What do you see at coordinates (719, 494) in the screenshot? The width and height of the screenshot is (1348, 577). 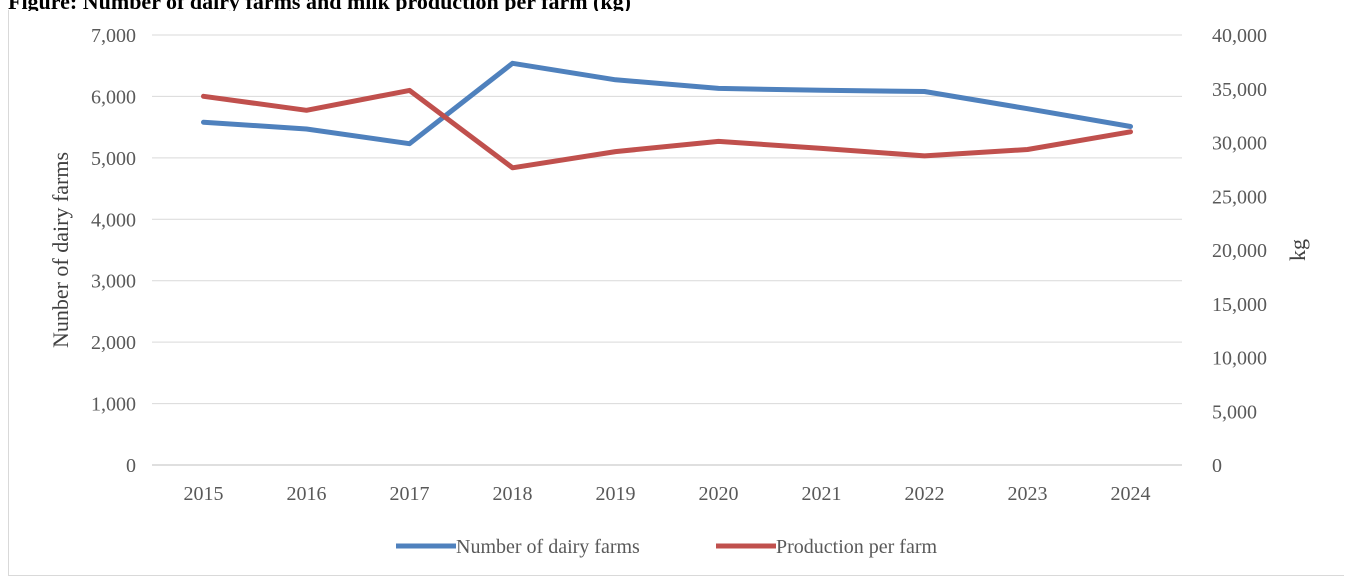 I see `x-tick-label: 2020` at bounding box center [719, 494].